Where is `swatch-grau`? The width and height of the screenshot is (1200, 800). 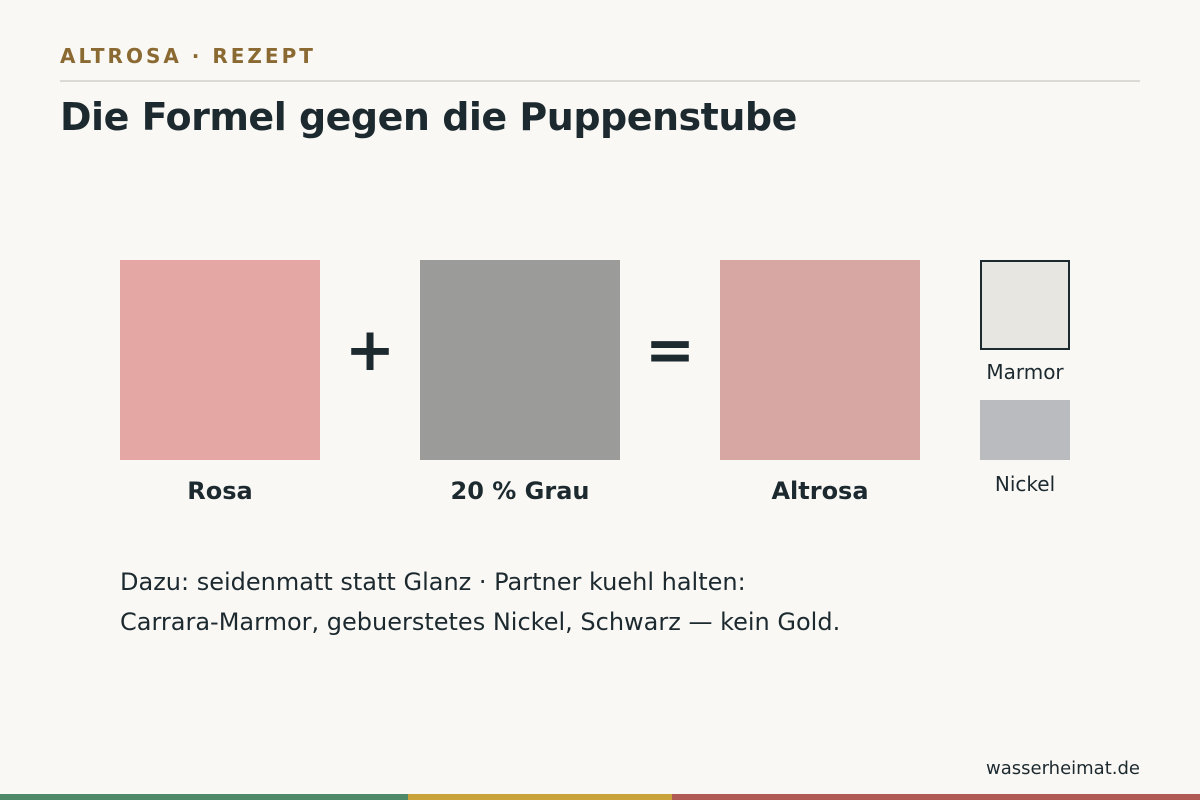 swatch-grau is located at coordinates (520, 360).